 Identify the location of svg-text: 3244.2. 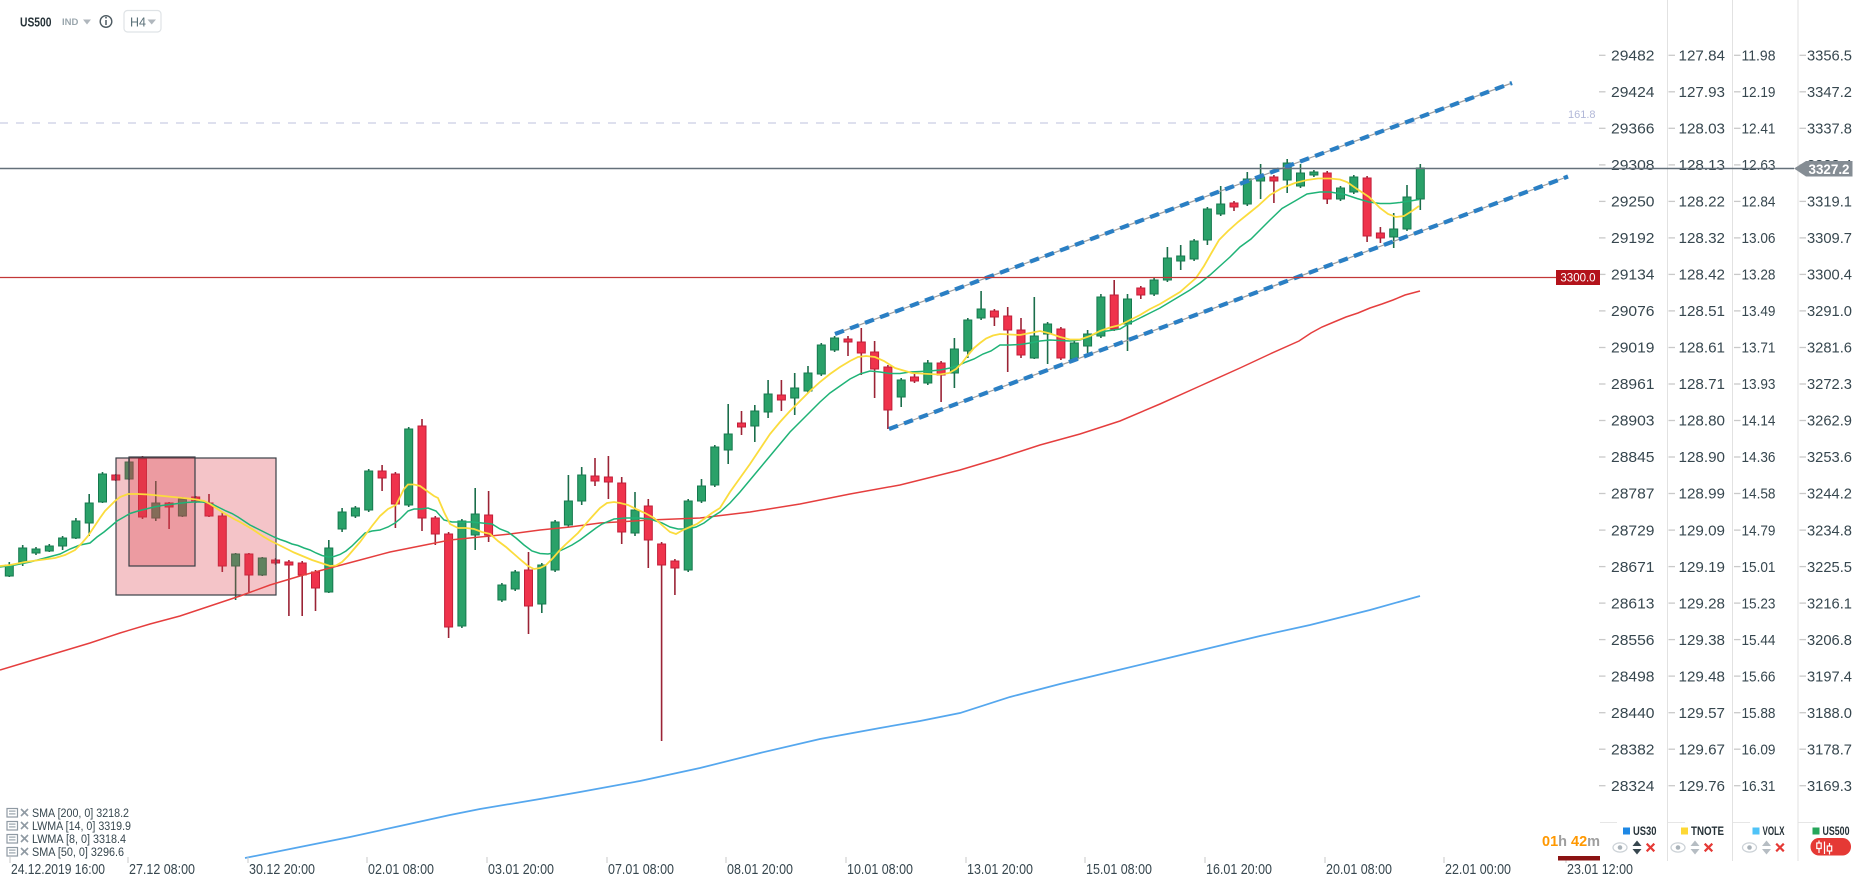
(1829, 494).